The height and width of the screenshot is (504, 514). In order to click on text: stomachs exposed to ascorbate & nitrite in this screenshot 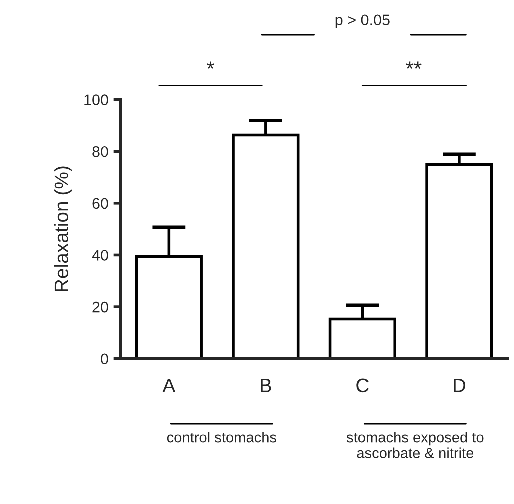, I will do `click(415, 445)`.